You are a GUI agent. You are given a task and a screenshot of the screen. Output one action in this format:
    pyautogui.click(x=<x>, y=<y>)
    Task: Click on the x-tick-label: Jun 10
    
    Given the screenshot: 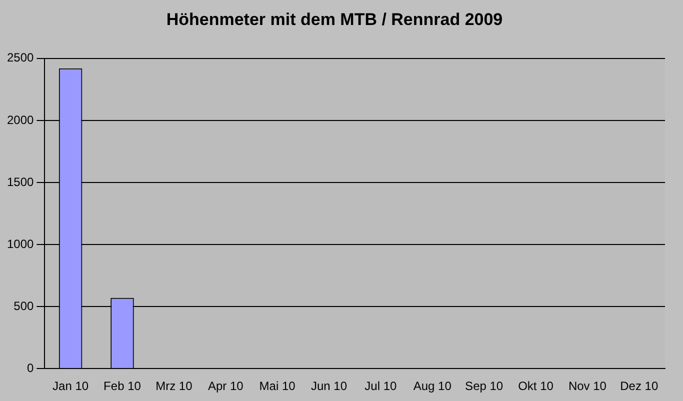 What is the action you would take?
    pyautogui.click(x=329, y=386)
    